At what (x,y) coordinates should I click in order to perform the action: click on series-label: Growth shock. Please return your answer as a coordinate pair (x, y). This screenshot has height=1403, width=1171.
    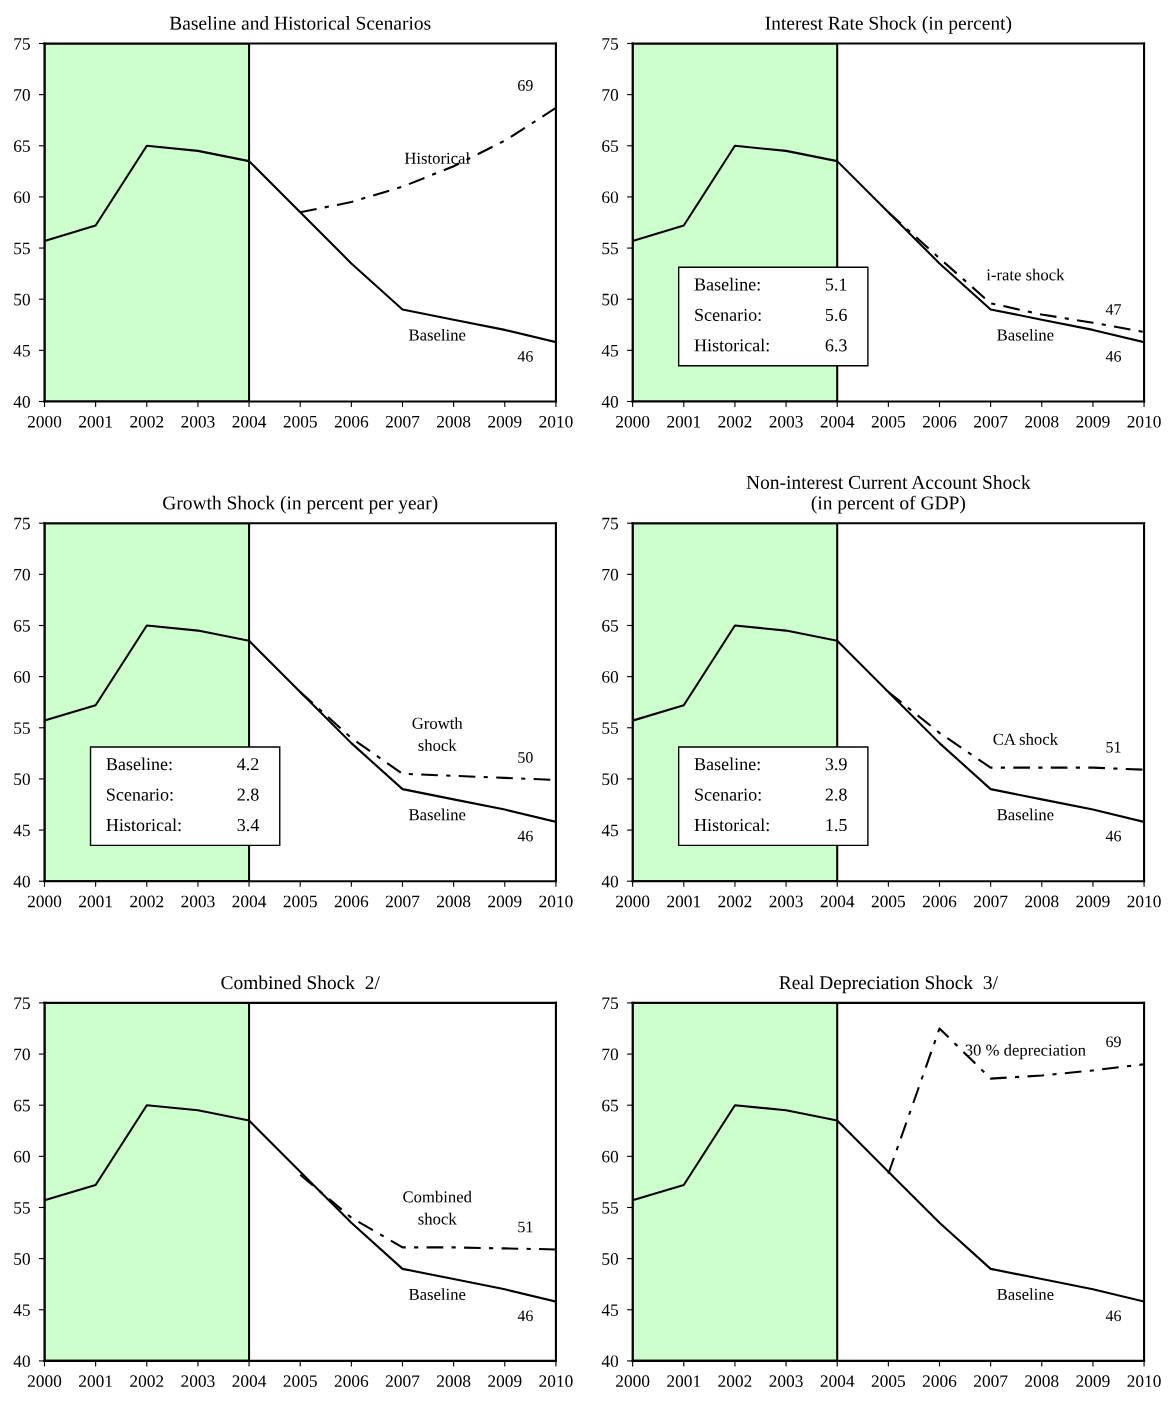
    Looking at the image, I should click on (437, 734).